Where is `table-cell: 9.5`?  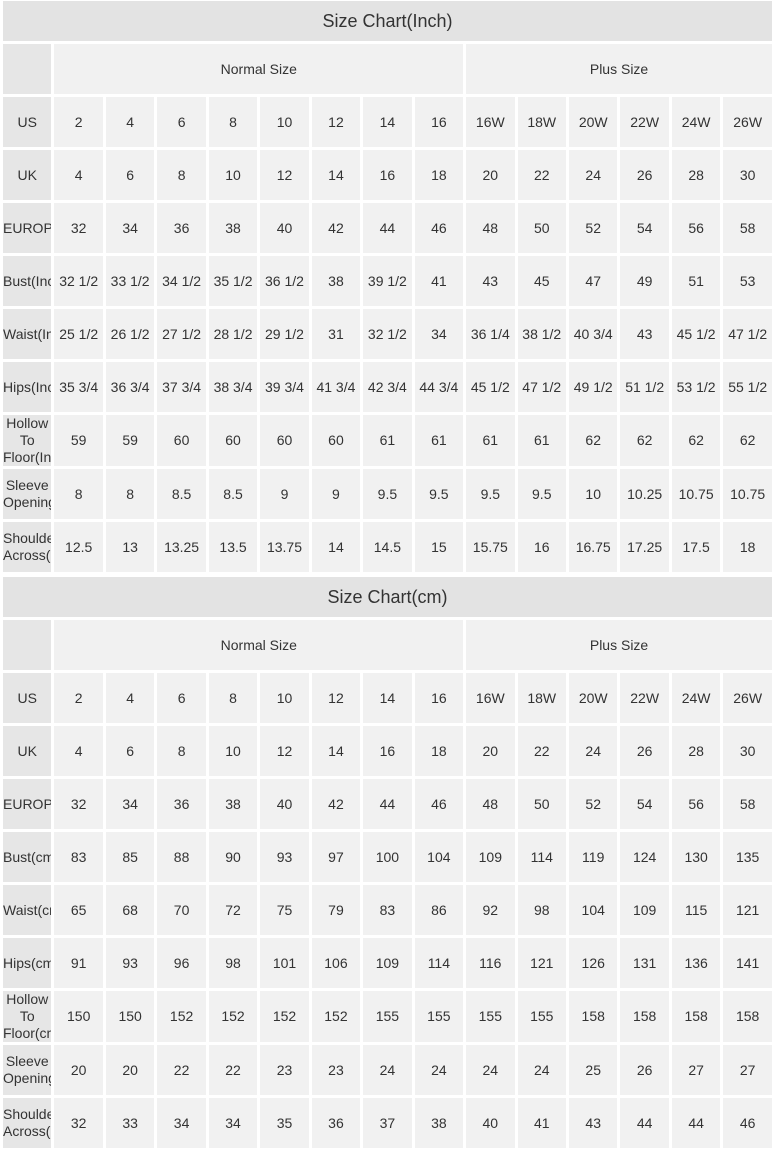 table-cell: 9.5 is located at coordinates (490, 494).